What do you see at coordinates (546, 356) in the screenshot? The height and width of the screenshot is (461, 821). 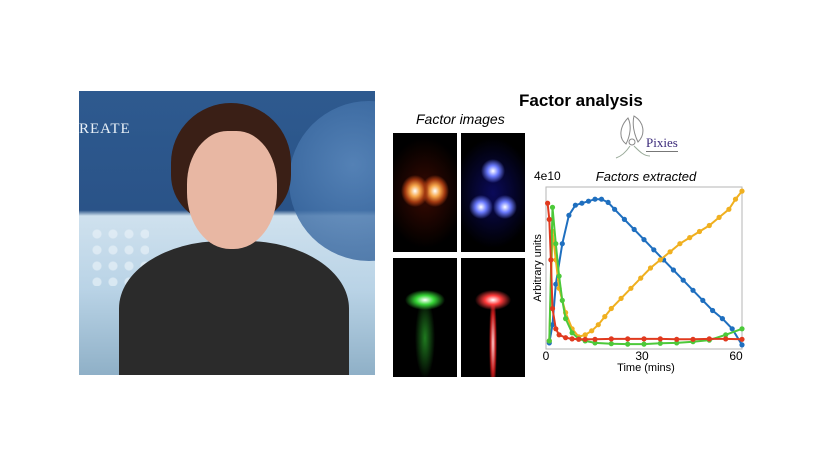 I see `x-tick-label-0: 0` at bounding box center [546, 356].